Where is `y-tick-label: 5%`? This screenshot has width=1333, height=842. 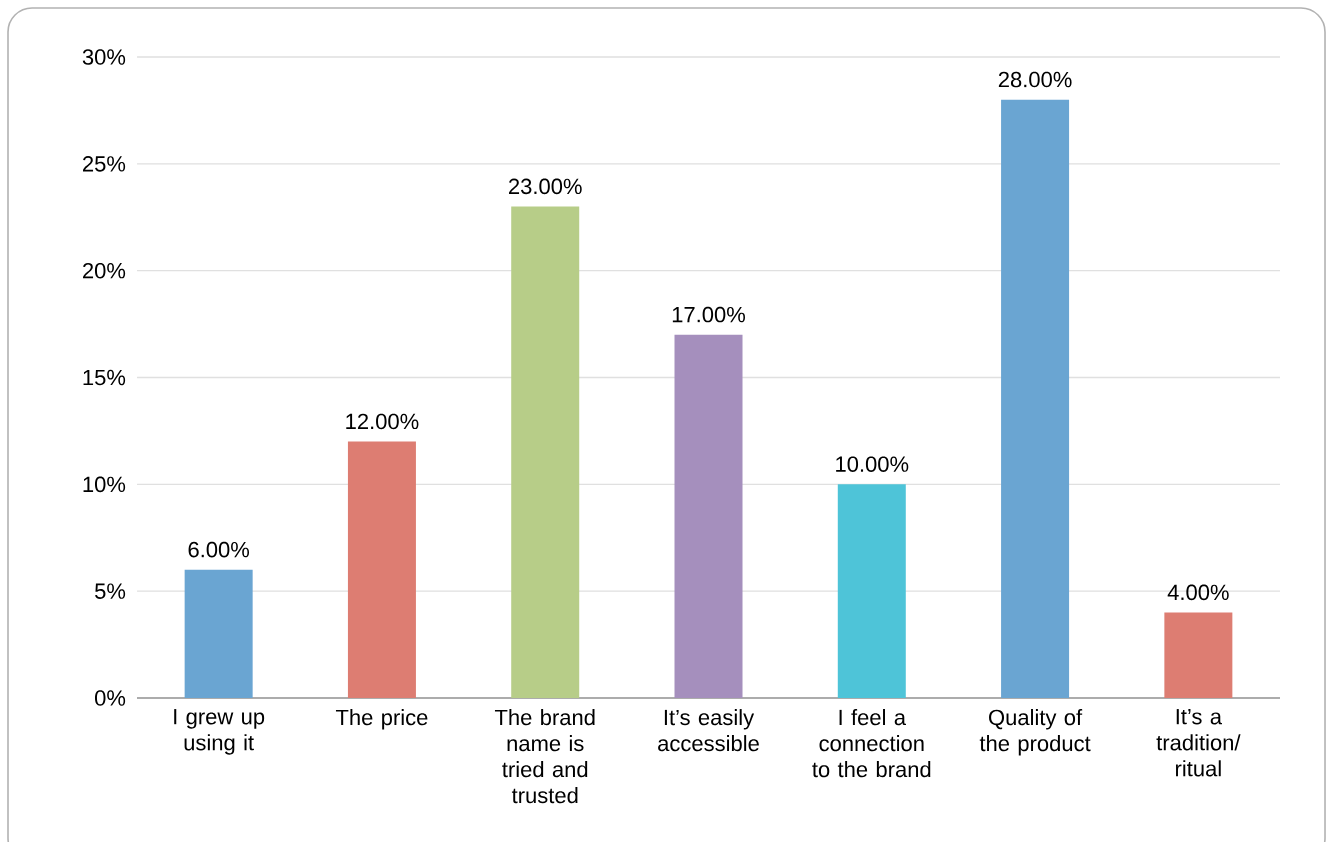 y-tick-label: 5% is located at coordinates (110, 591).